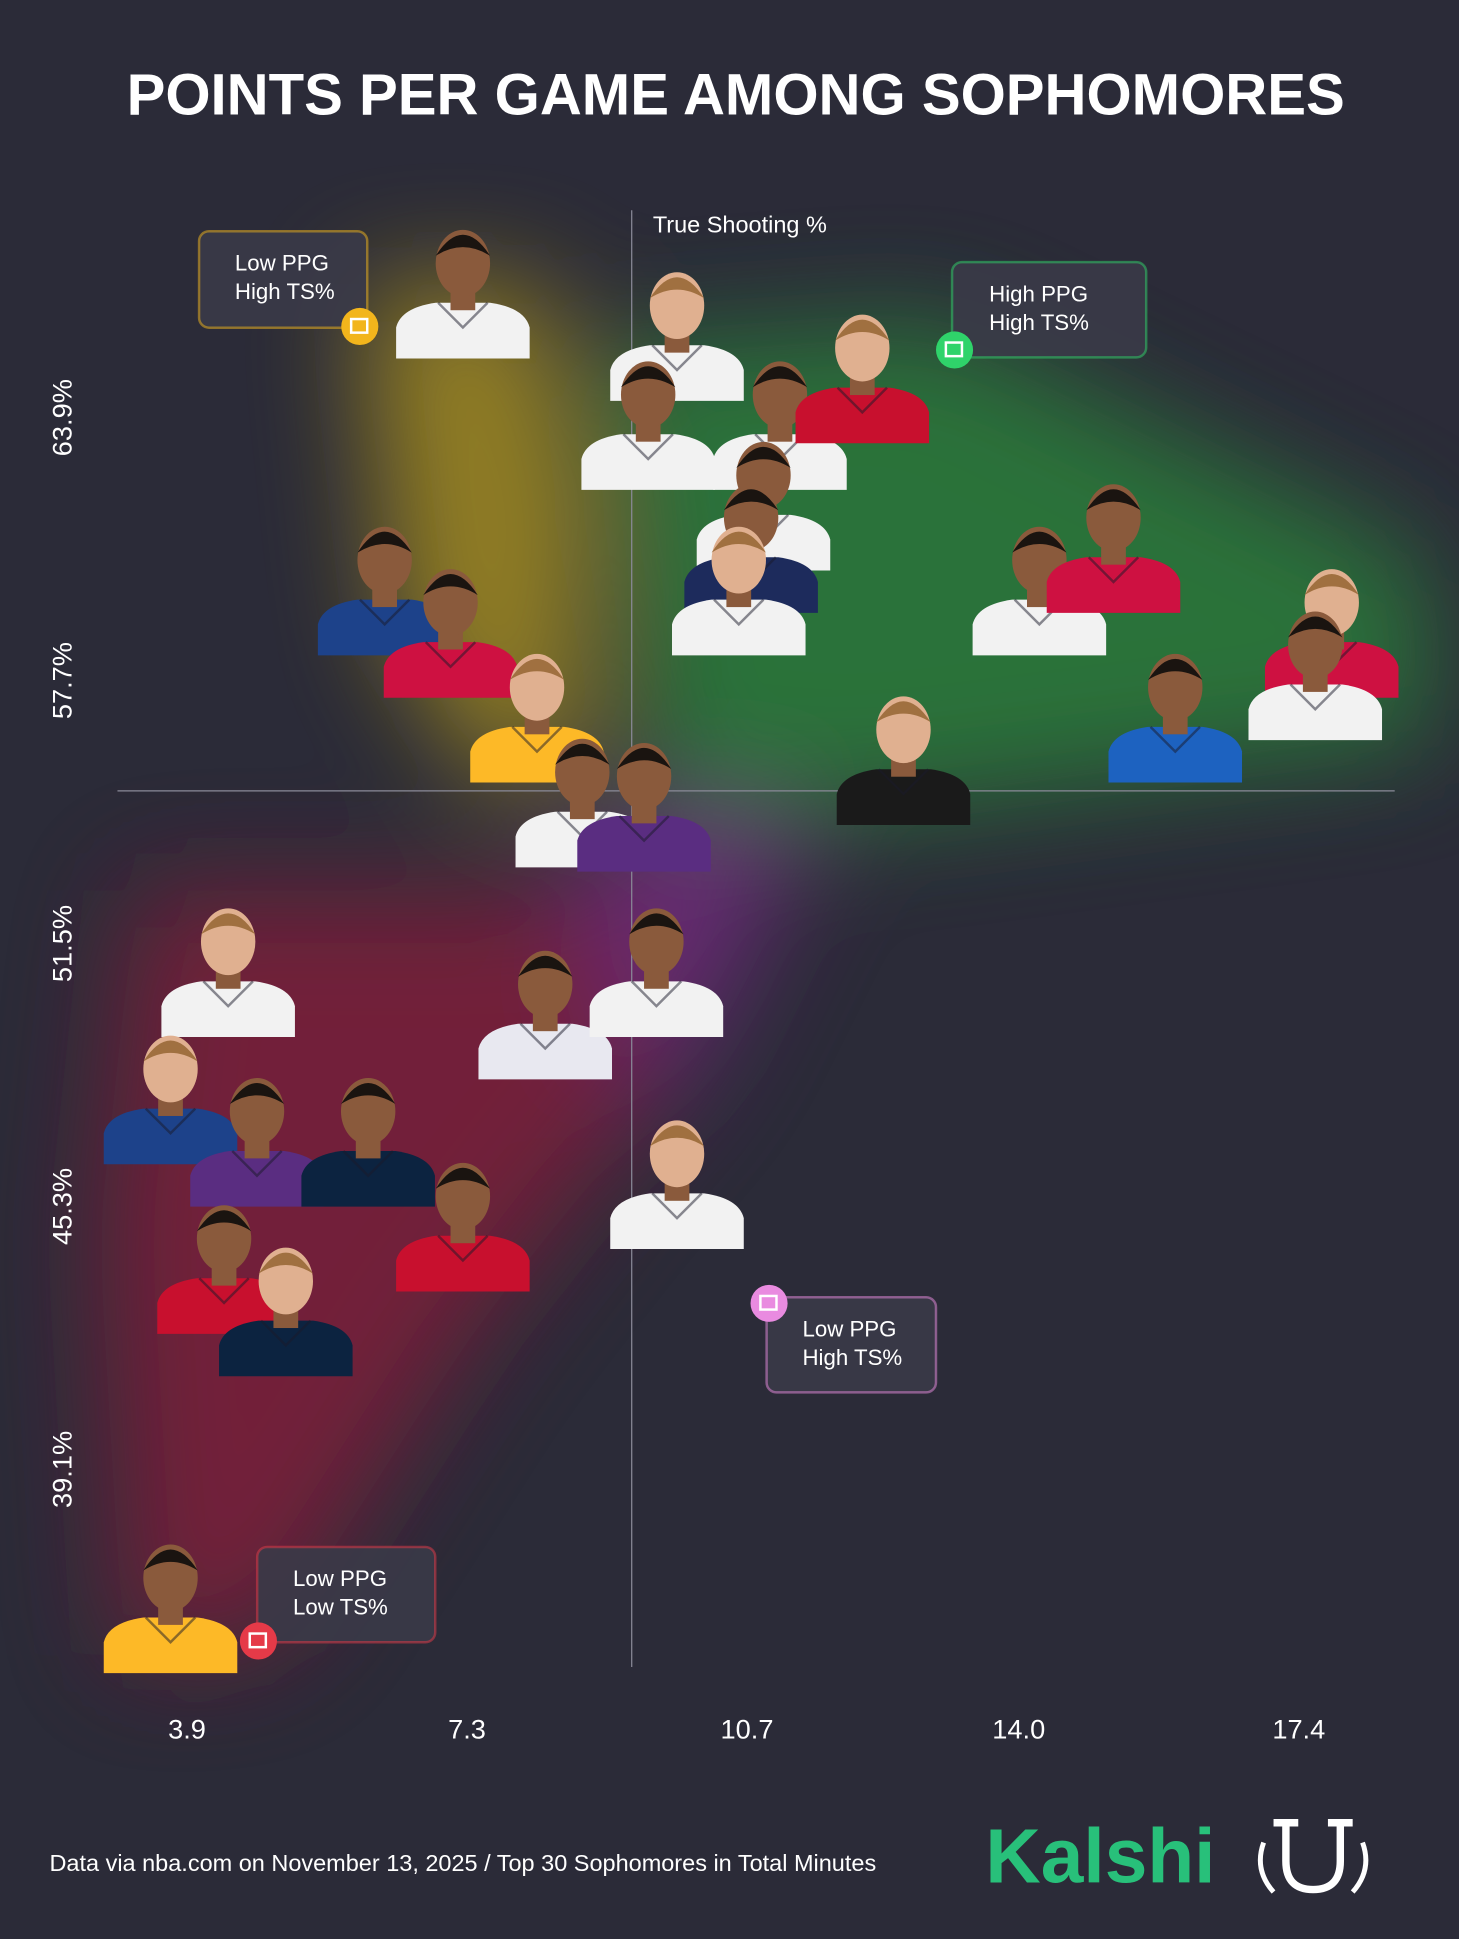 The image size is (1459, 1939). What do you see at coordinates (61, 1206) in the screenshot?
I see `y-tick-label: 45.3%` at bounding box center [61, 1206].